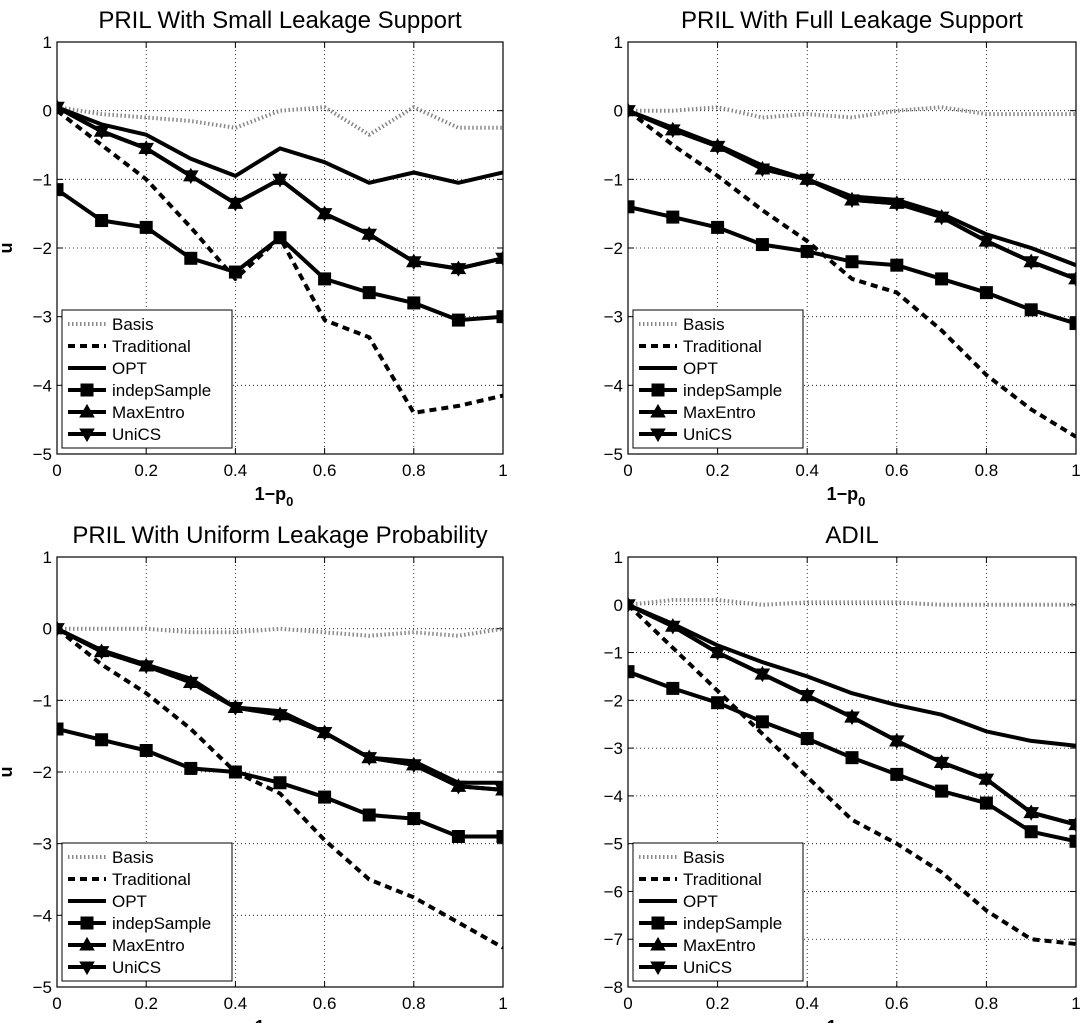 This screenshot has height=1023, width=1081. What do you see at coordinates (8, 248) in the screenshot?
I see `y-axis-label: u` at bounding box center [8, 248].